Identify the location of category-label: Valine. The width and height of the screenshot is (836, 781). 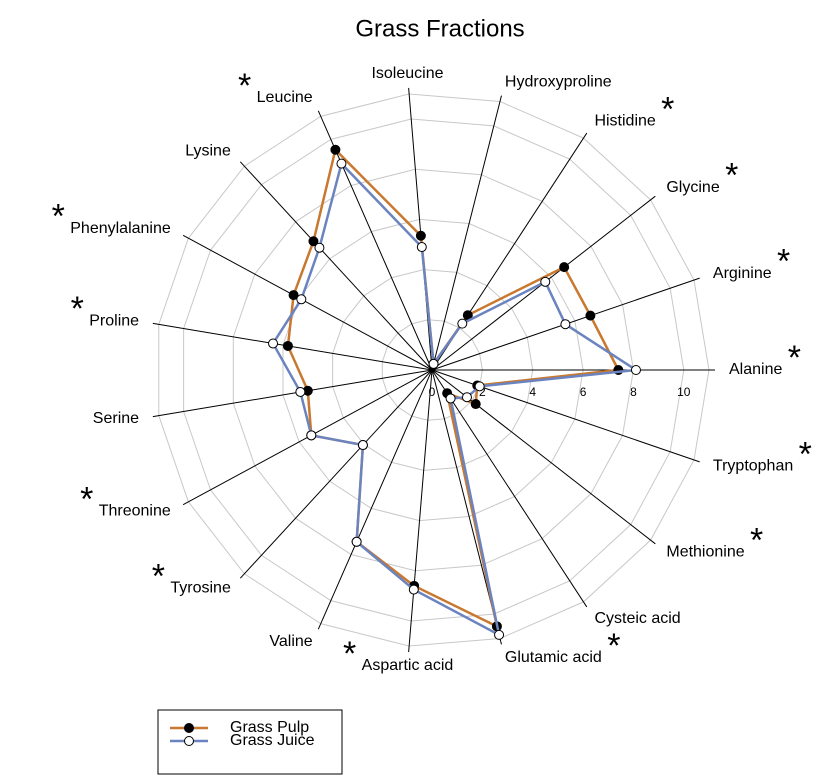
(290, 641).